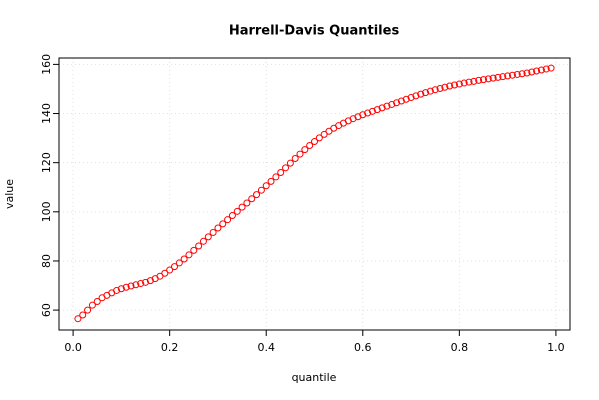 The image size is (599, 400). What do you see at coordinates (314, 31) in the screenshot?
I see `chart-title: Harrell-Davis Quantiles` at bounding box center [314, 31].